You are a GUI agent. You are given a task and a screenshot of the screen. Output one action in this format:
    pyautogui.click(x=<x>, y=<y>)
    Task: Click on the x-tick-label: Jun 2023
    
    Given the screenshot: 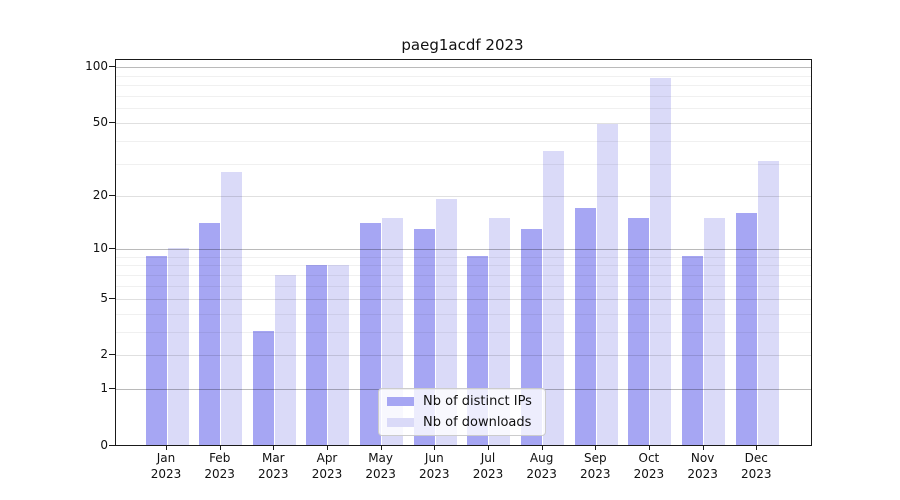 What is the action you would take?
    pyautogui.click(x=434, y=466)
    